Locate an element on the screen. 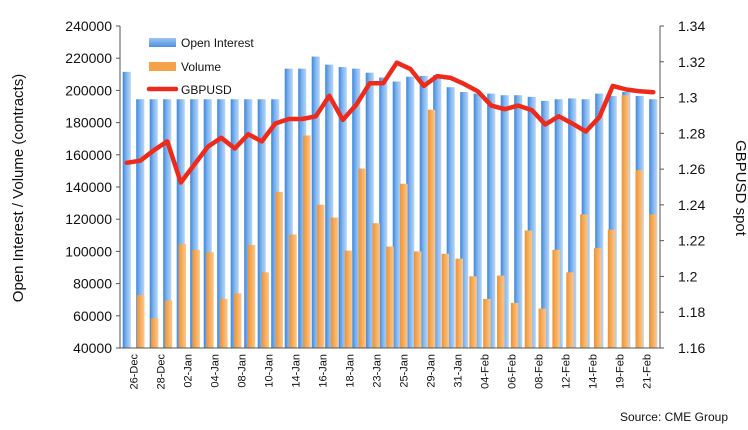 The image size is (748, 430). right-tick-label-0: 1.16 is located at coordinates (691, 348).